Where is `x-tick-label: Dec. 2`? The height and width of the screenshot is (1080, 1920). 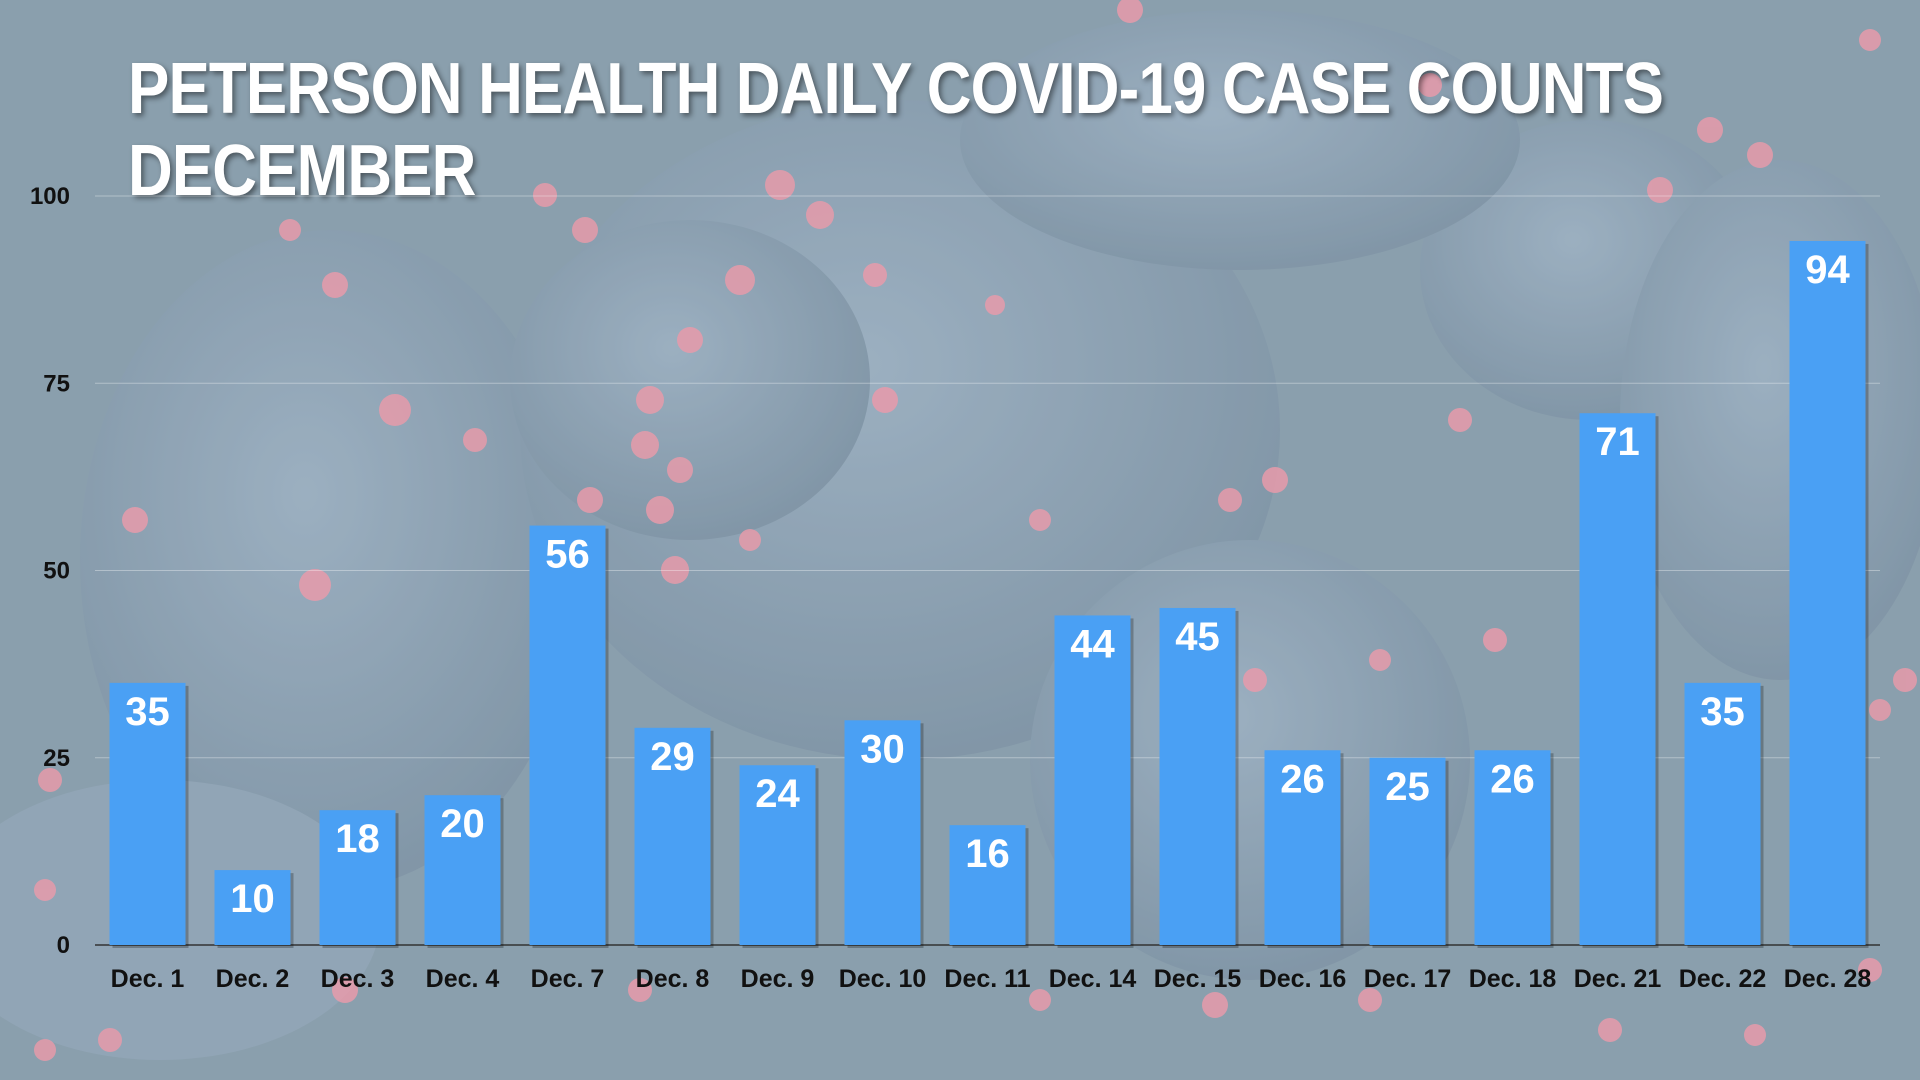
x-tick-label: Dec. 2 is located at coordinates (253, 979).